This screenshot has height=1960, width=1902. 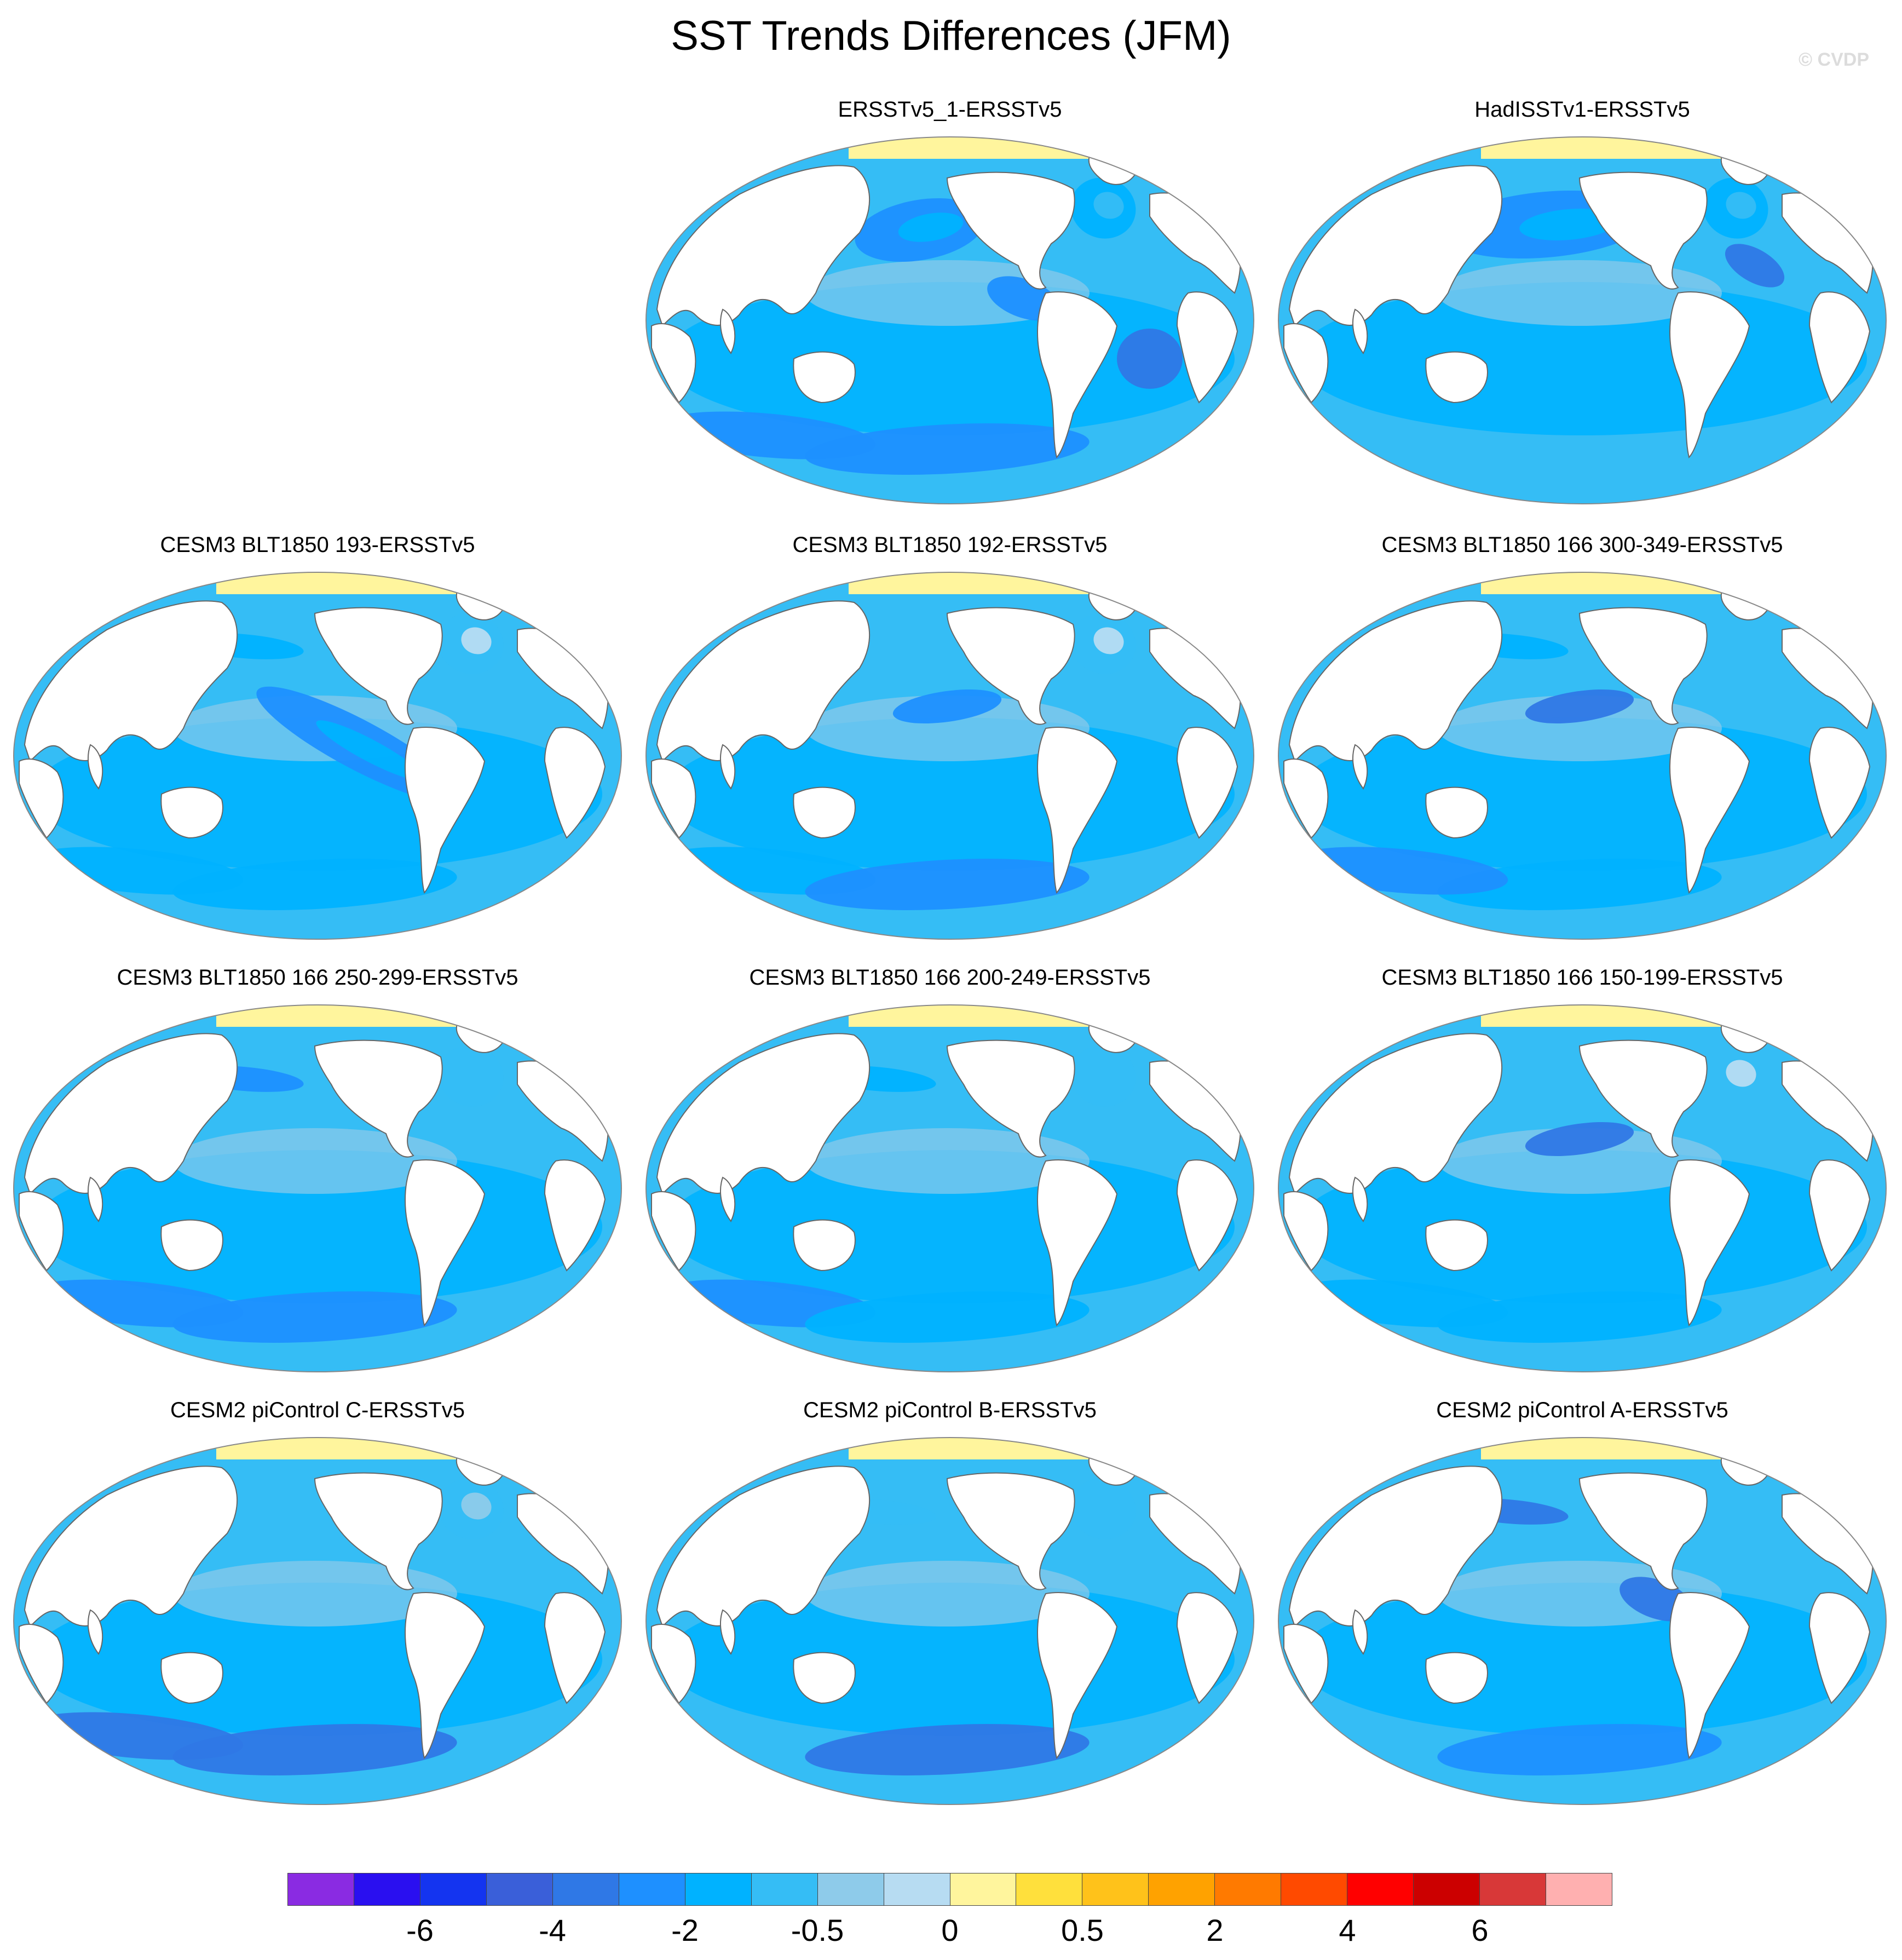 What do you see at coordinates (1582, 1604) in the screenshot?
I see `map-panel: CESM2 piControl A-ERSSTv5` at bounding box center [1582, 1604].